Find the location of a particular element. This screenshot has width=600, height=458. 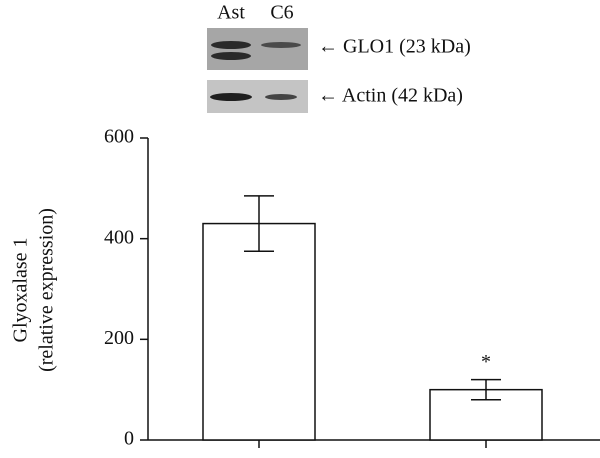

y-tick-label: 400 is located at coordinates (119, 237).